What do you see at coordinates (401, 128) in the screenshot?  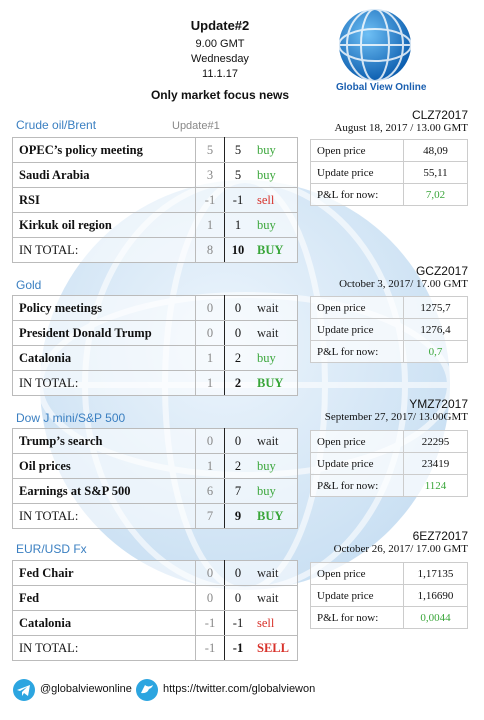 I see `ticker-date: August 18, 2017 / 13.00 GMT` at bounding box center [401, 128].